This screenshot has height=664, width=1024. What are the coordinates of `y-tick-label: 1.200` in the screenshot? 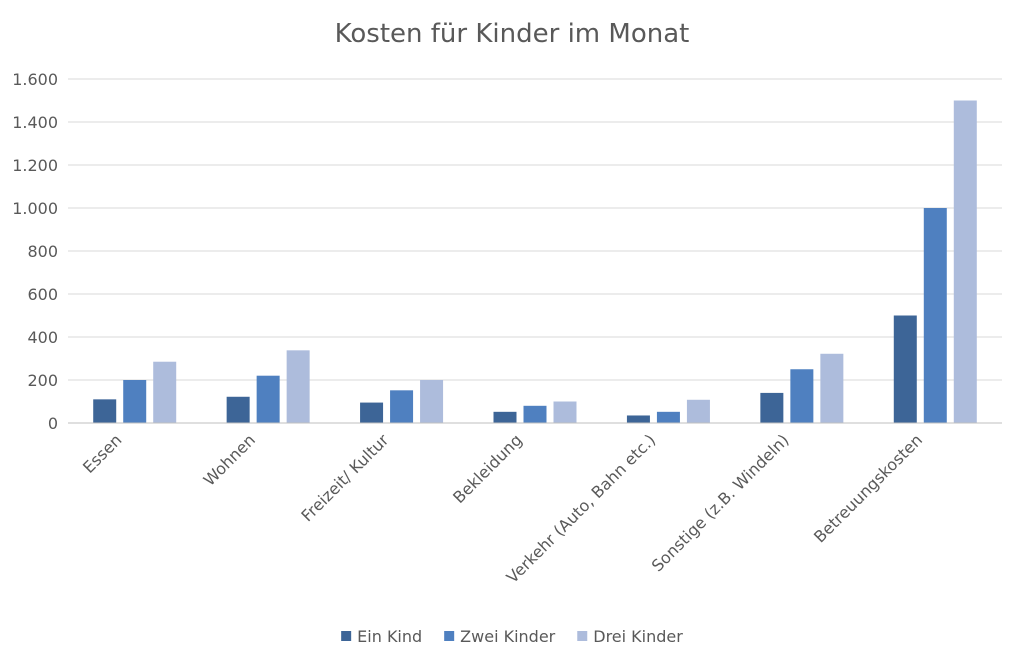 It's located at (35, 165).